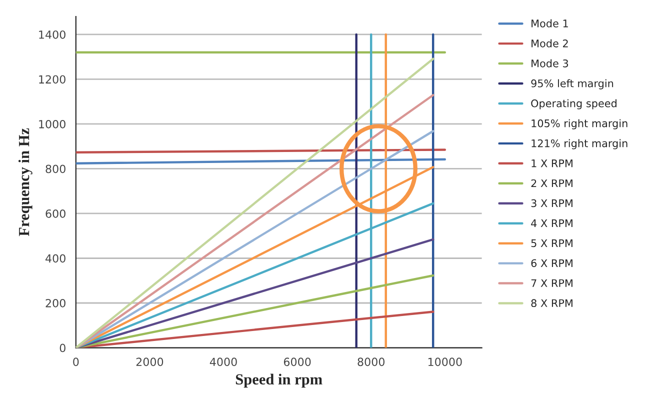 This screenshot has width=660, height=414. Describe the element at coordinates (445, 362) in the screenshot. I see `x-tick-label: 10000` at that location.